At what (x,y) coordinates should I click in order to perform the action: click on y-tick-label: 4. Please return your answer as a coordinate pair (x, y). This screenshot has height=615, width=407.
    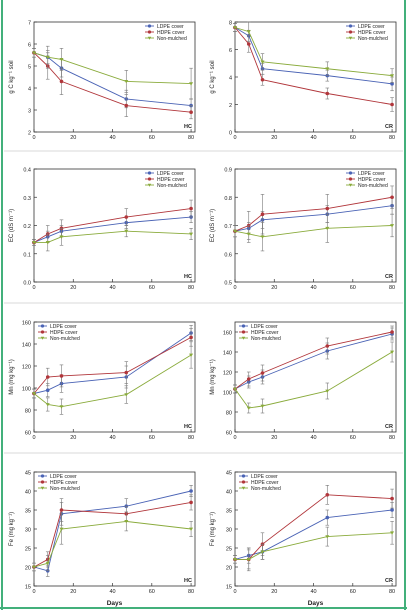
    Looking at the image, I should click on (29, 90).